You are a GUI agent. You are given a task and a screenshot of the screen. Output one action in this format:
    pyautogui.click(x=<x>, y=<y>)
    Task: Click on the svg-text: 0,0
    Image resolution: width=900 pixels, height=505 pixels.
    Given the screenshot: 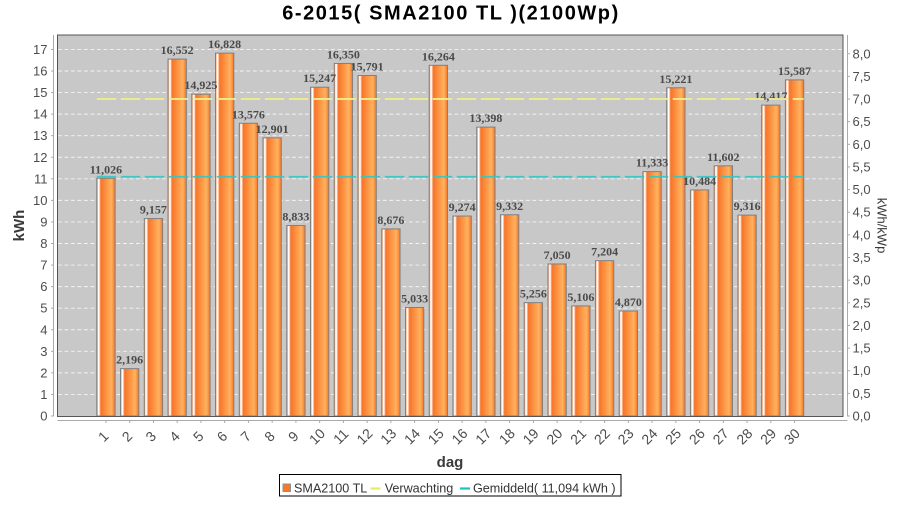 What is the action you would take?
    pyautogui.click(x=862, y=416)
    